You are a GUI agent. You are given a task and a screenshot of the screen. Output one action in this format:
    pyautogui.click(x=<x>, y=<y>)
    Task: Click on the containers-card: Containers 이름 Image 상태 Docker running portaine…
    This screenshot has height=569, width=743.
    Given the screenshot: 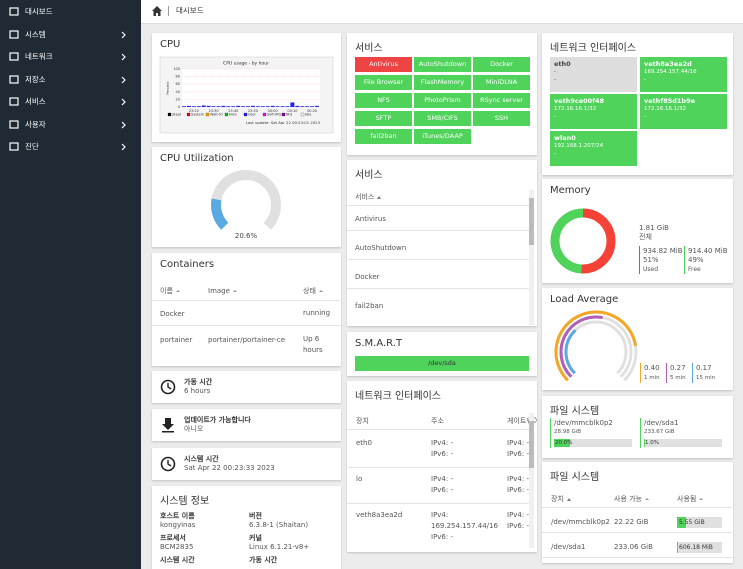 What is the action you would take?
    pyautogui.click(x=246, y=309)
    